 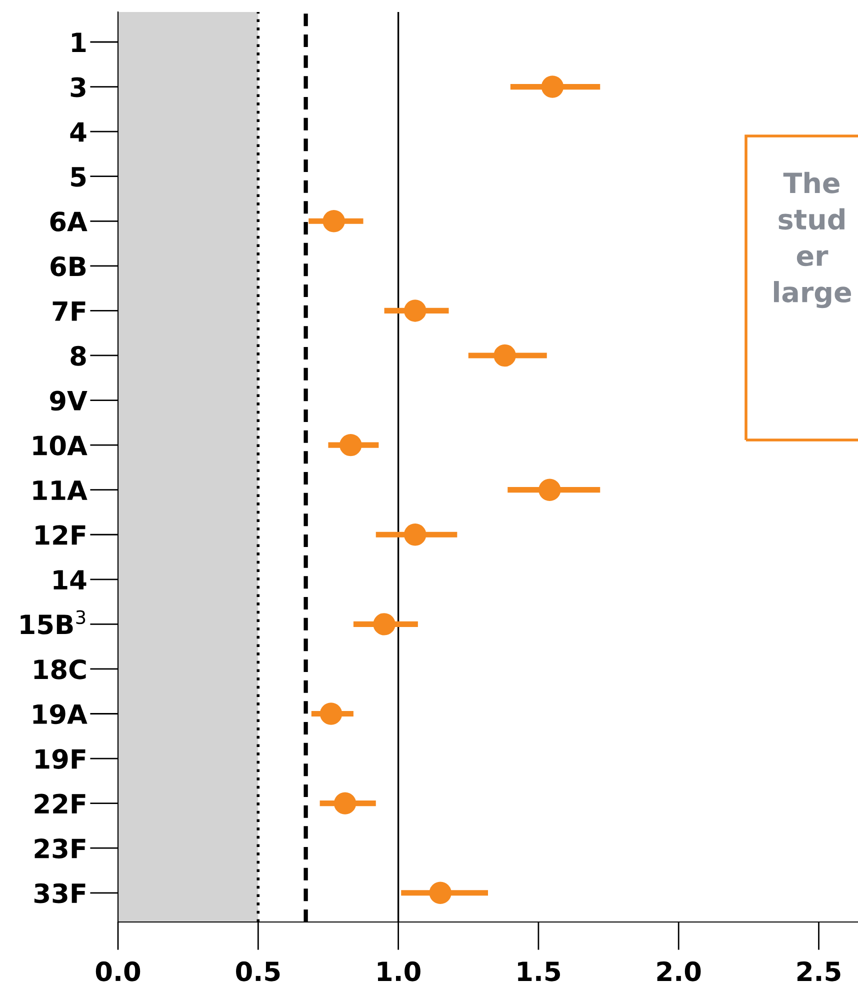 I want to click on x-tick-label: 1.0, so click(x=399, y=971).